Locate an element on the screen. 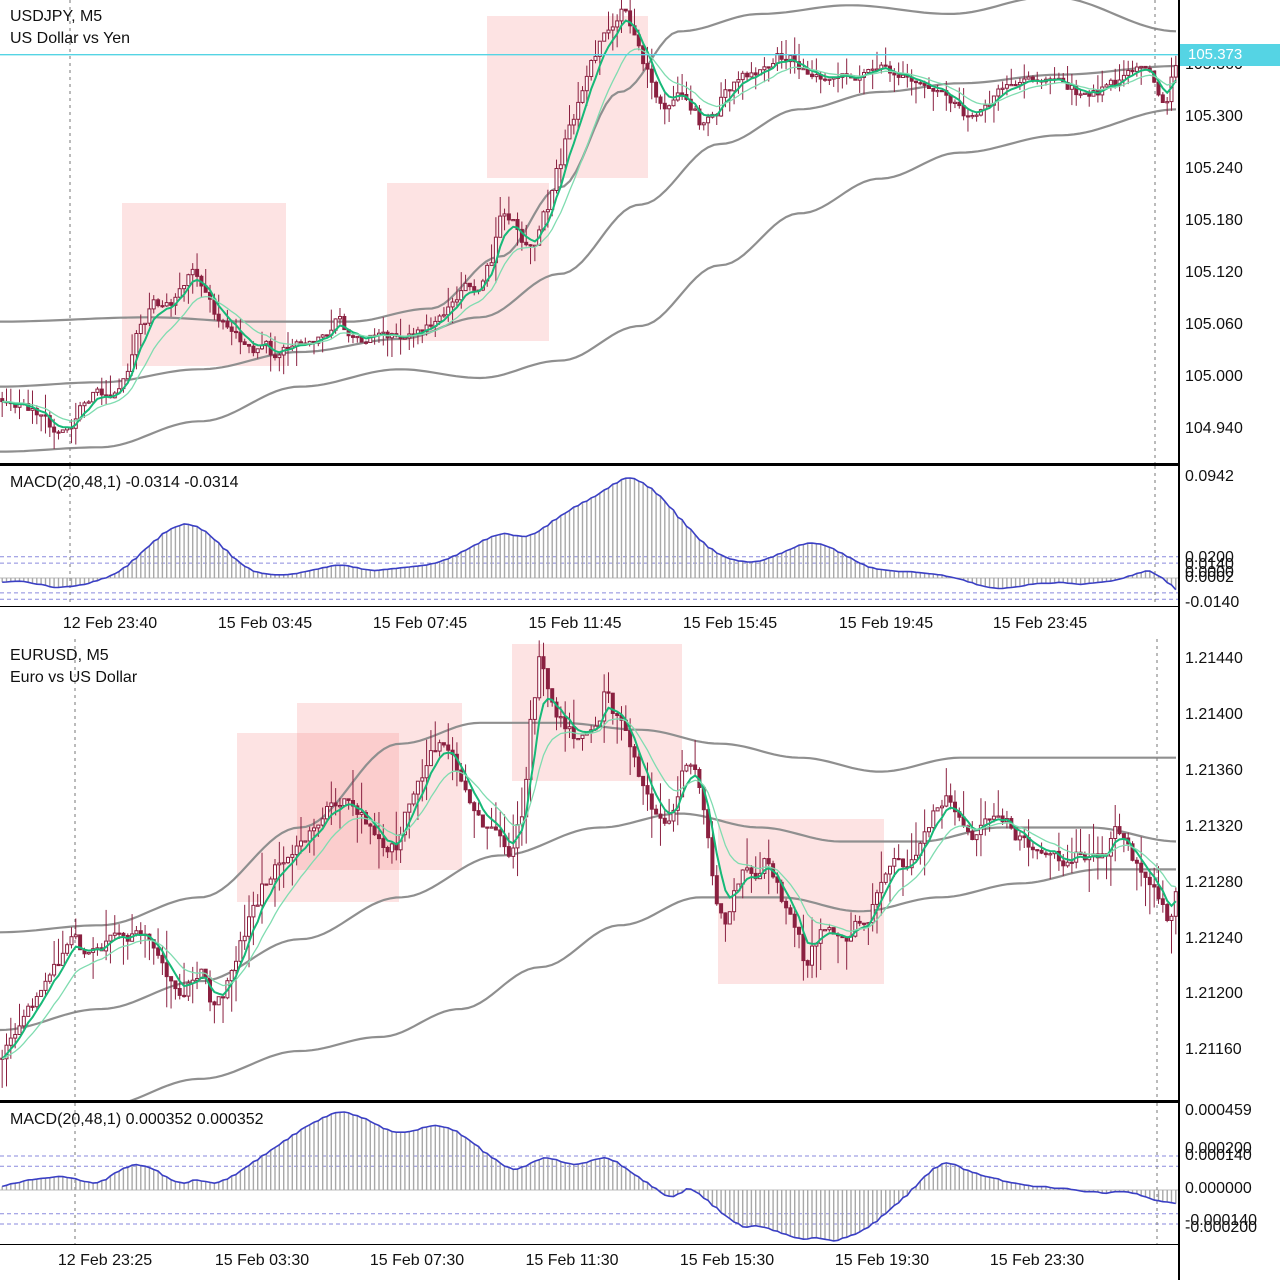 The width and height of the screenshot is (1280, 1280). axis-label: 105.000 is located at coordinates (1214, 376).